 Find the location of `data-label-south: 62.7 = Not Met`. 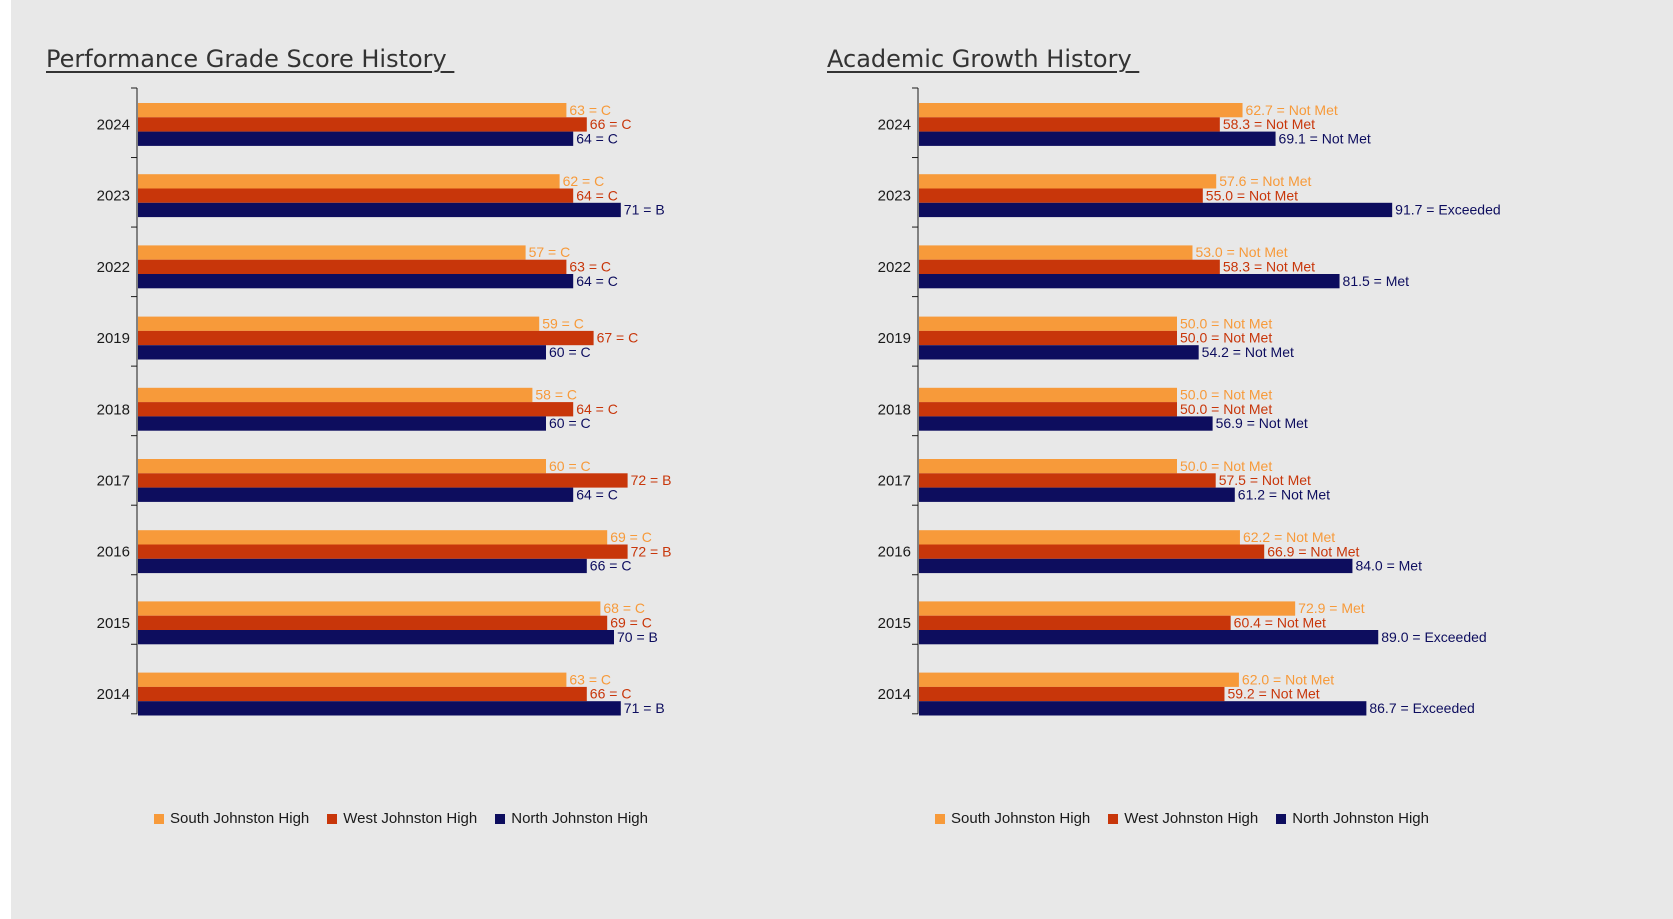

data-label-south: 62.7 = Not Met is located at coordinates (1292, 110).